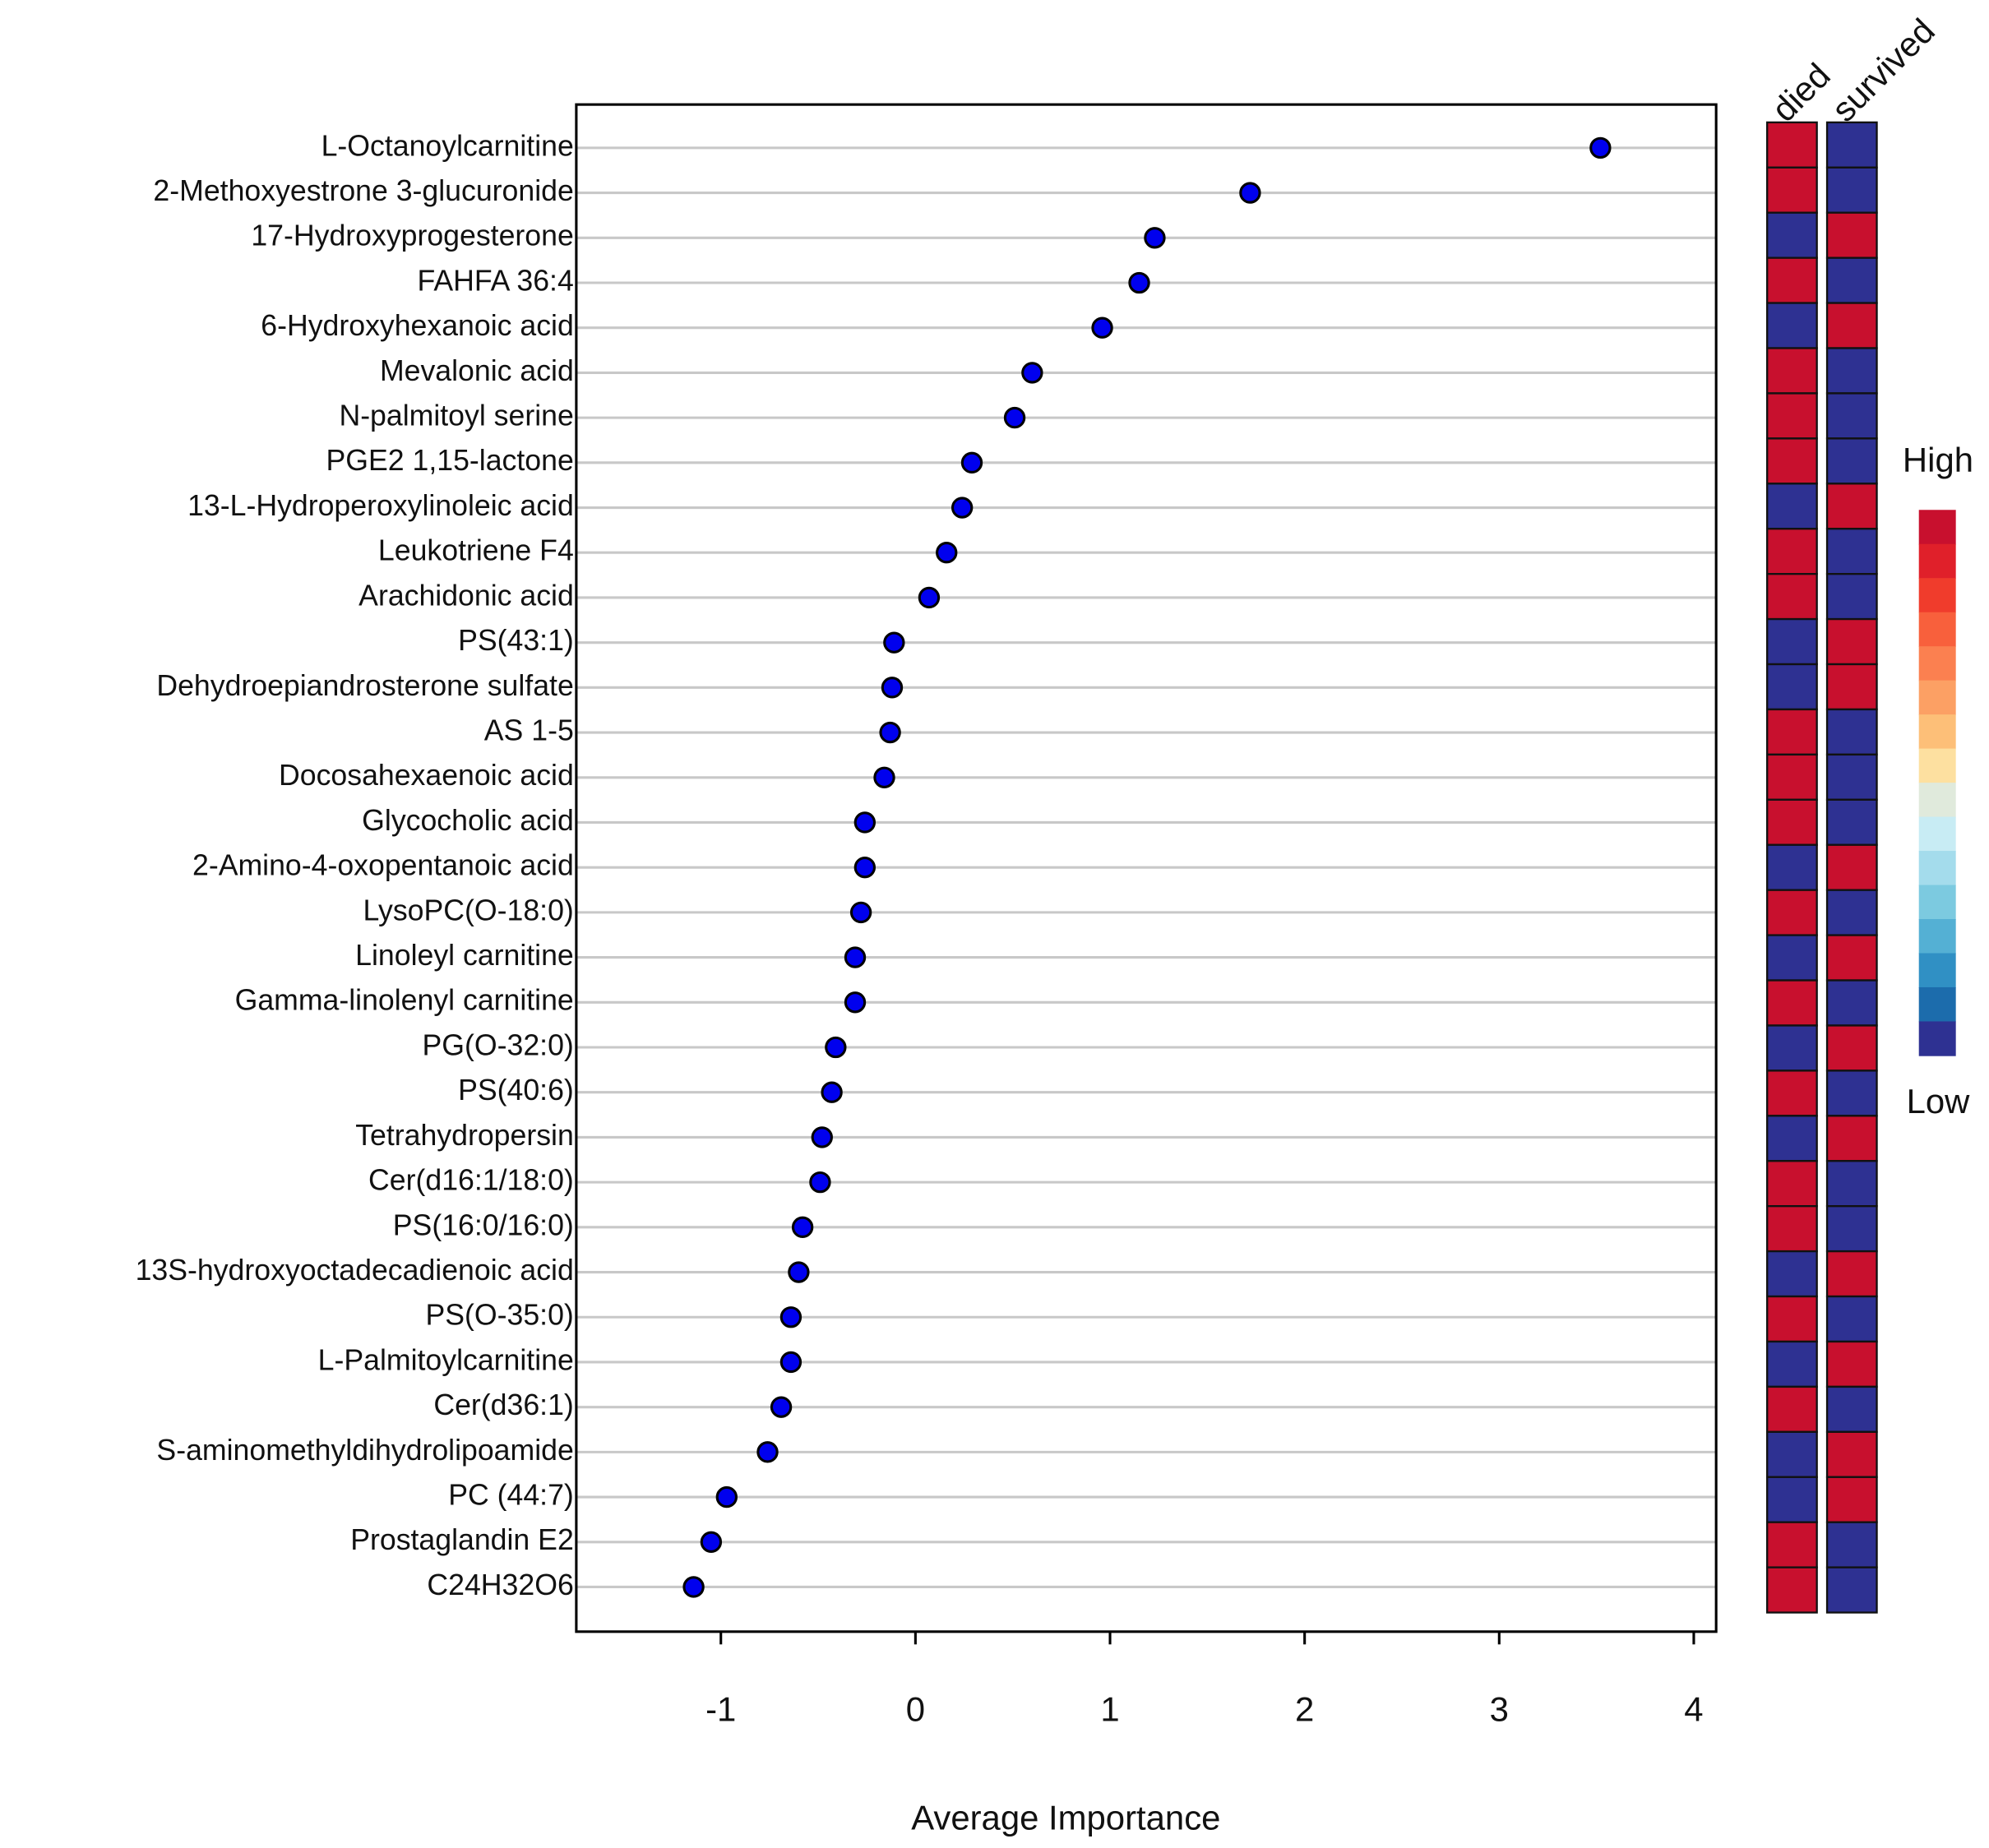  I want to click on y-tick-label: PS(43:1), so click(516, 640).